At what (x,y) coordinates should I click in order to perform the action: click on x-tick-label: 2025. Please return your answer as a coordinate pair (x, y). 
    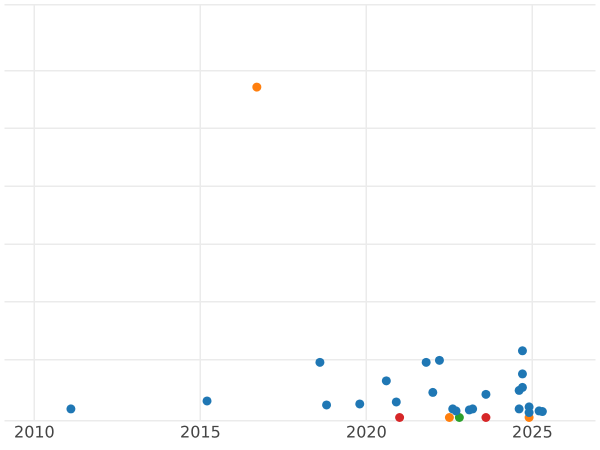
    Looking at the image, I should click on (532, 432).